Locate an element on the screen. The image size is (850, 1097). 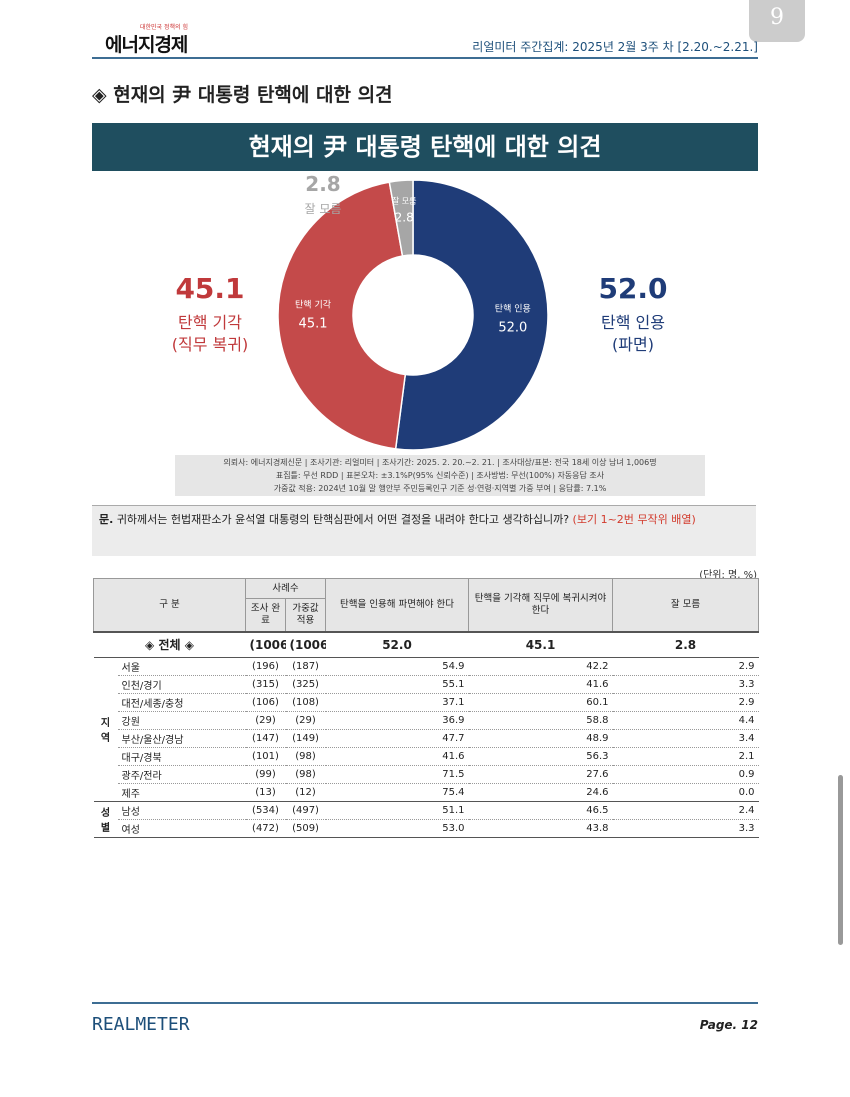
header-cell: 가중값 적용 is located at coordinates (305, 615).